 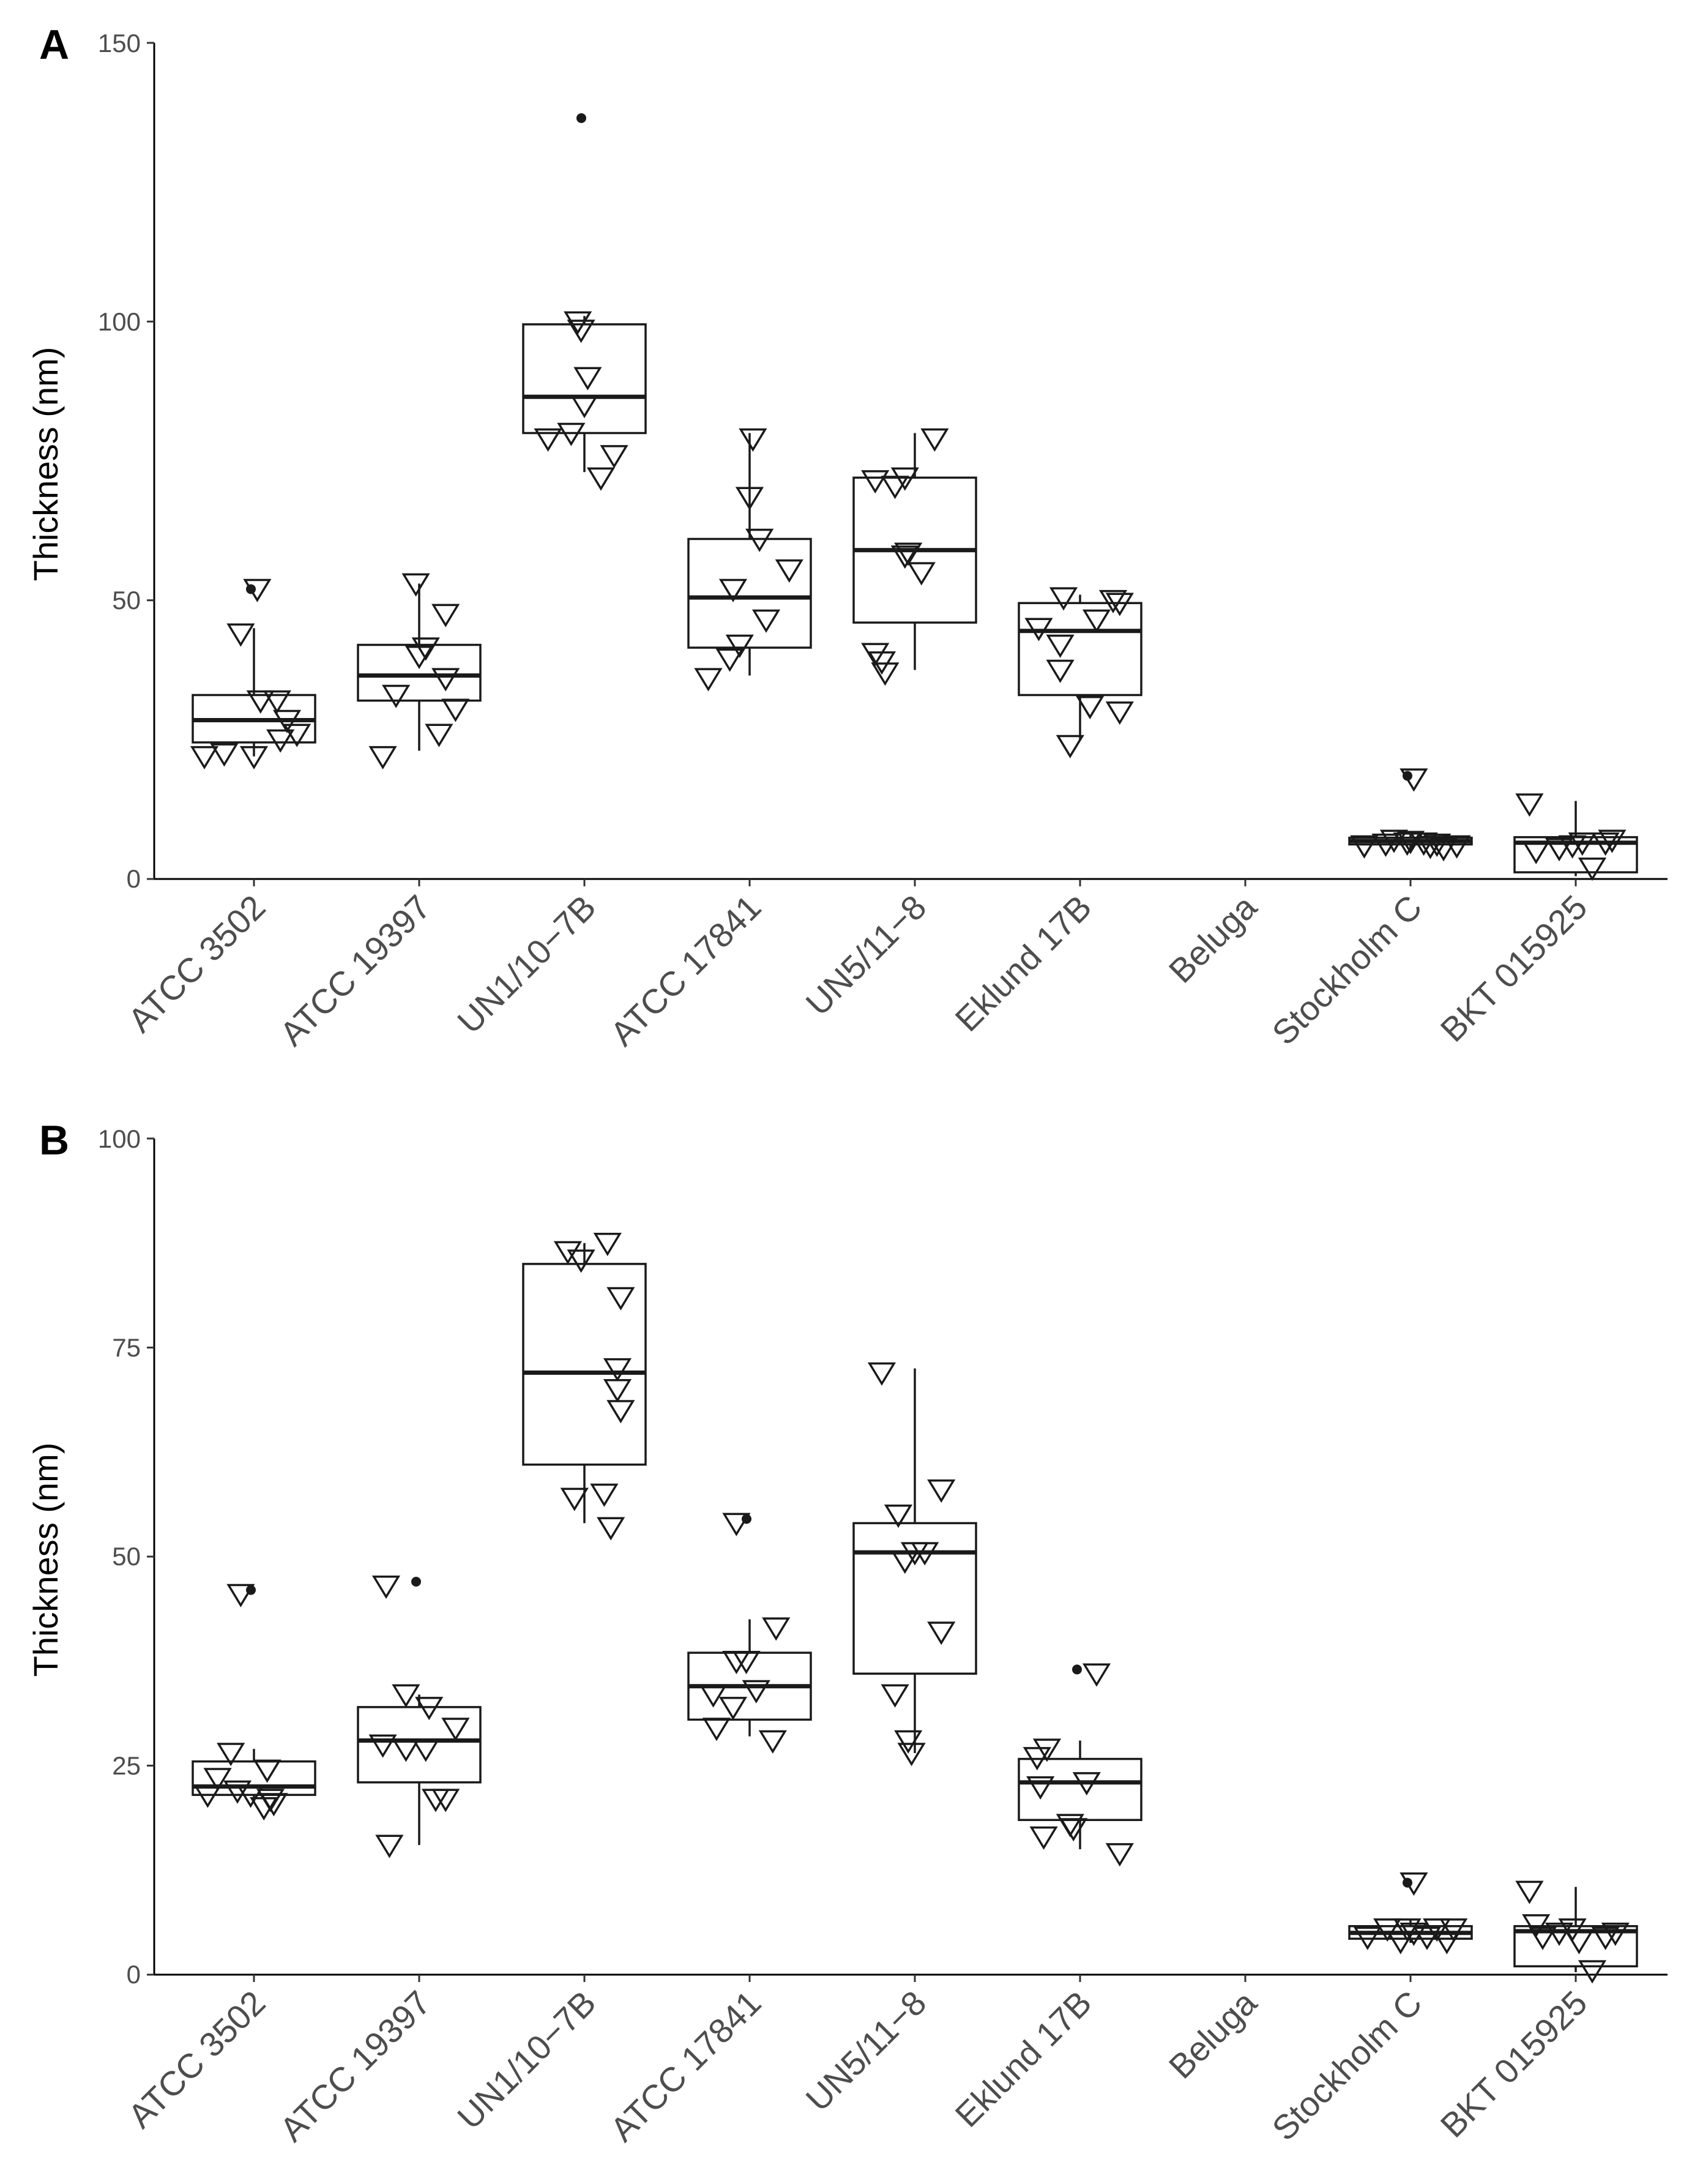 What do you see at coordinates (416, 1581) in the screenshot?
I see `outlier-point` at bounding box center [416, 1581].